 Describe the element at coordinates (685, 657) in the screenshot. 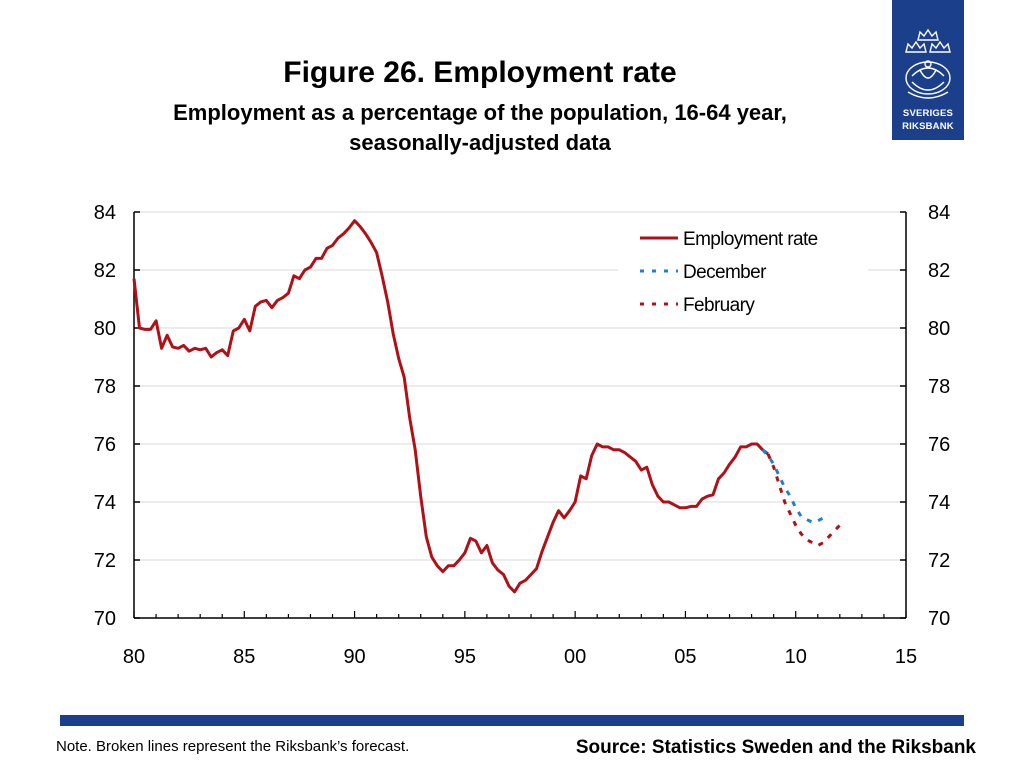

I see `x-tick-label: 05` at that location.